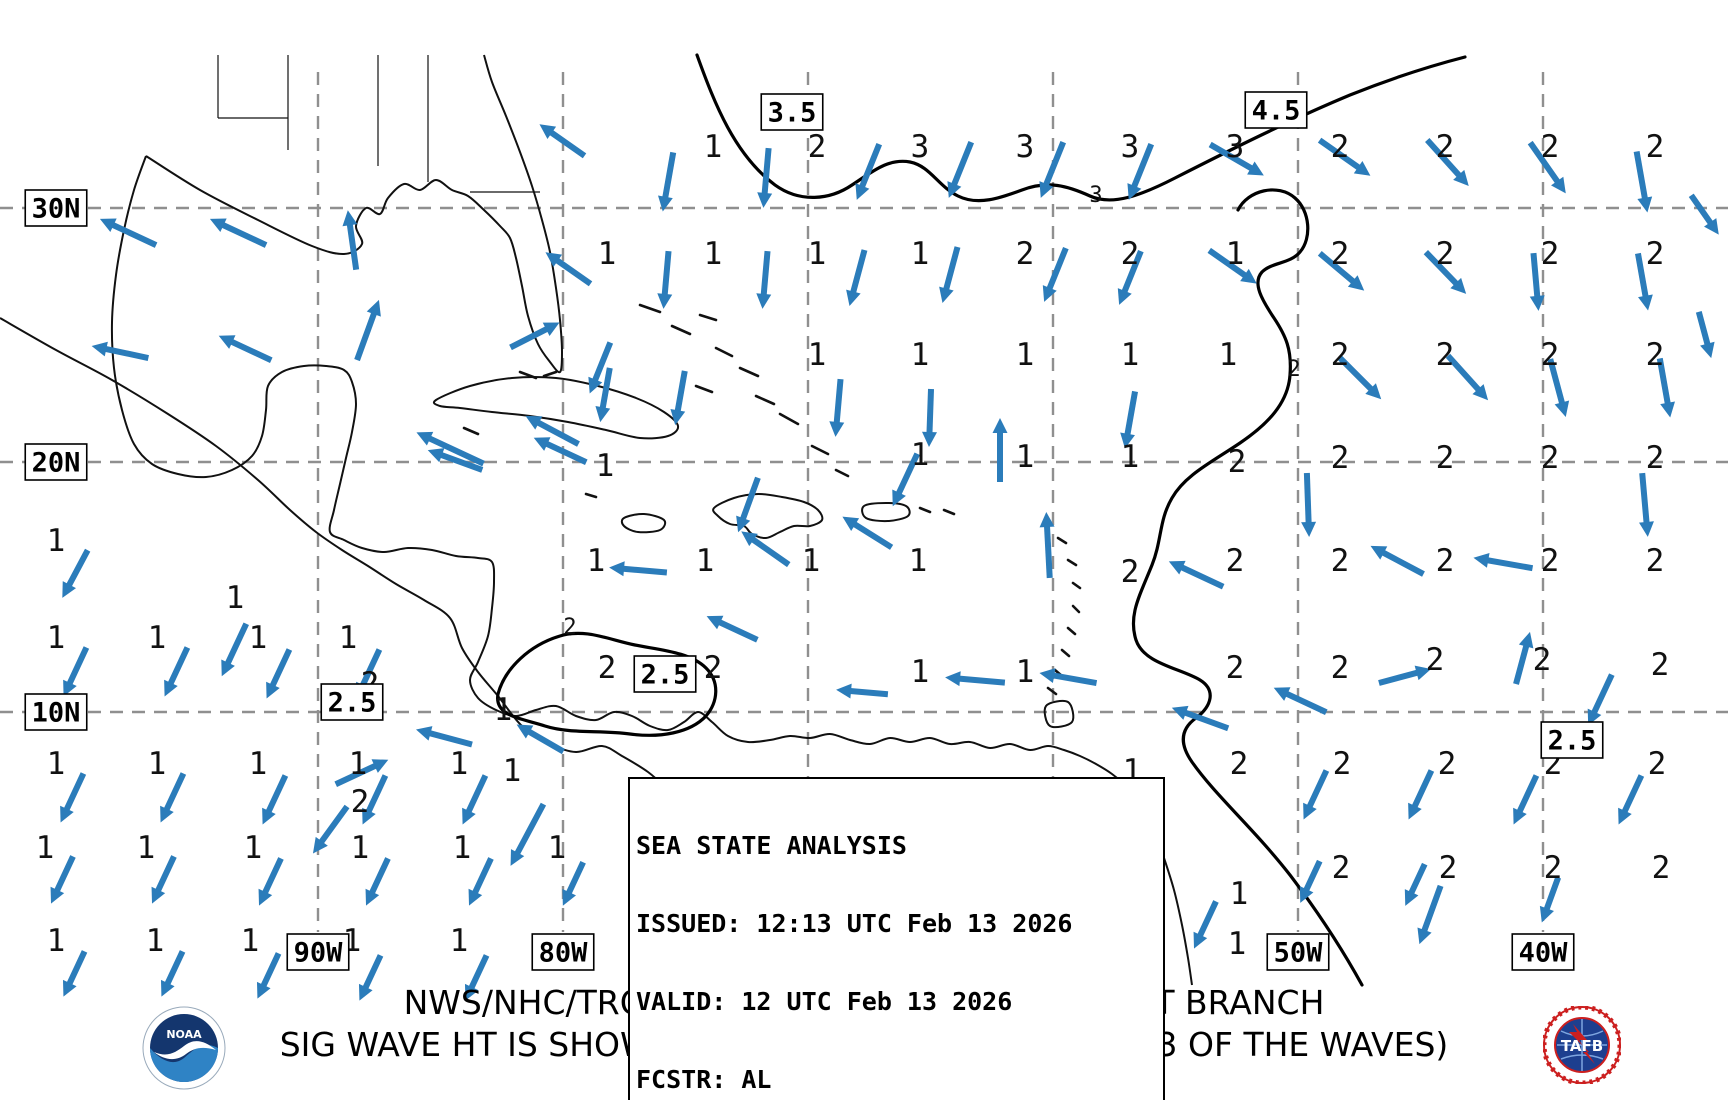  Describe the element at coordinates (854, 923) in the screenshot. I see `info-issued: ISSUED: 12:13 UTC Feb 13 2026` at that location.